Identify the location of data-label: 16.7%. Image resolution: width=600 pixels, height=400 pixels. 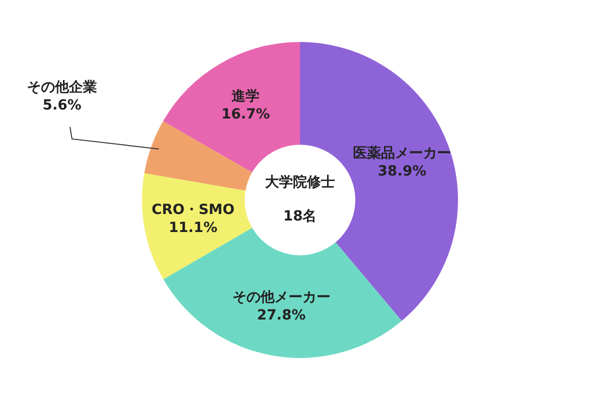
(245, 114).